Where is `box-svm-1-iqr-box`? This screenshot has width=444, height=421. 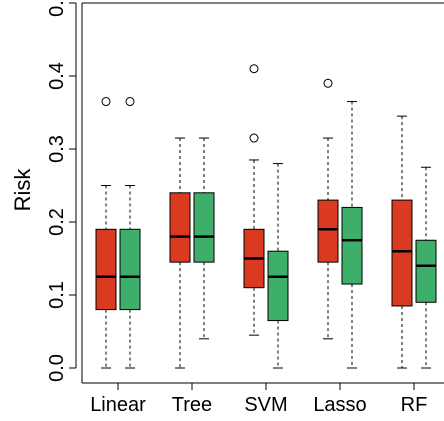
box-svm-1-iqr-box is located at coordinates (278, 286).